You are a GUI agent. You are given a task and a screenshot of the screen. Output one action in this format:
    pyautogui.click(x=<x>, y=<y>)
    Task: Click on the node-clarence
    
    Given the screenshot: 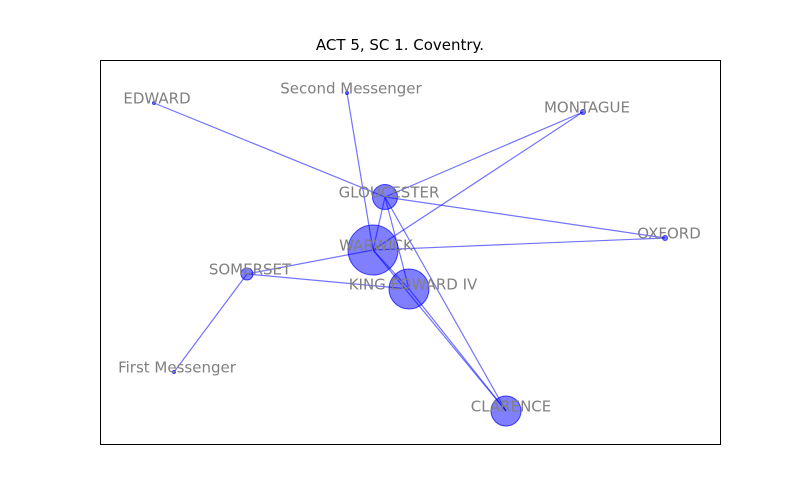 What is the action you would take?
    pyautogui.click(x=506, y=411)
    